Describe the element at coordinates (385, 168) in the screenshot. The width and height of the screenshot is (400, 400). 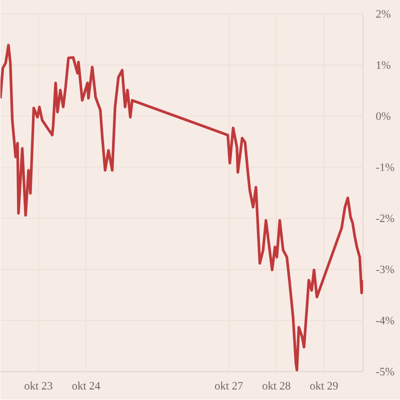
I see `y-tick-label: -1%` at that location.